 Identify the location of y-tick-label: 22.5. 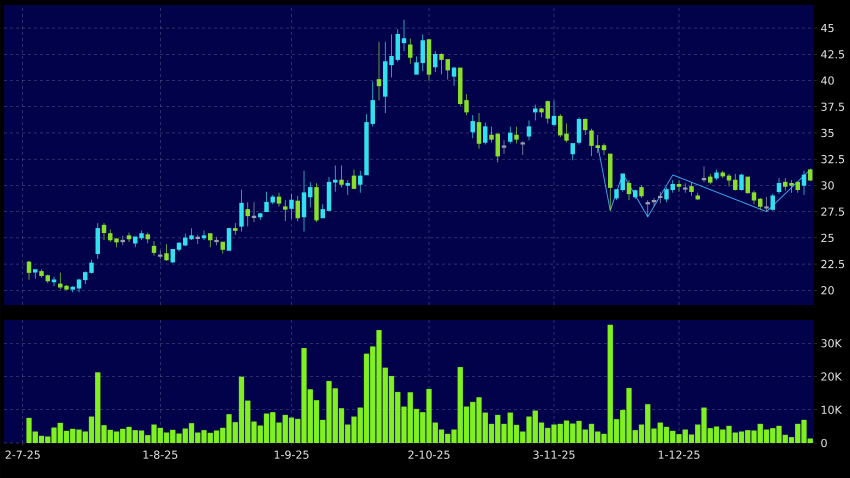
(832, 264).